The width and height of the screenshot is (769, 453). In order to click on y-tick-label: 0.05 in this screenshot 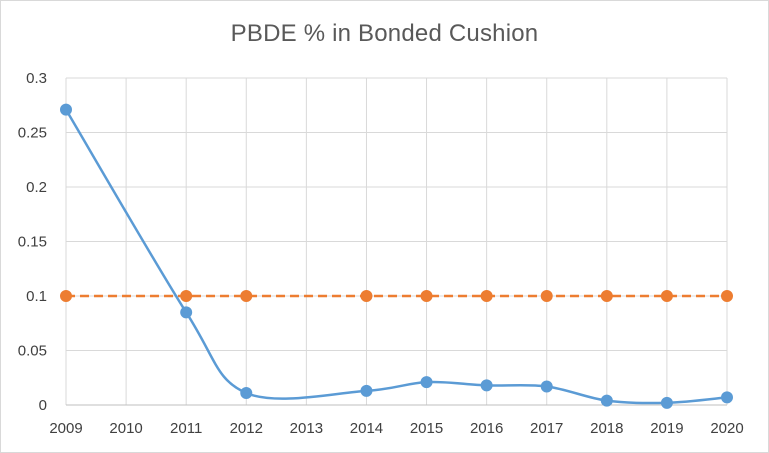, I will do `click(32, 351)`.